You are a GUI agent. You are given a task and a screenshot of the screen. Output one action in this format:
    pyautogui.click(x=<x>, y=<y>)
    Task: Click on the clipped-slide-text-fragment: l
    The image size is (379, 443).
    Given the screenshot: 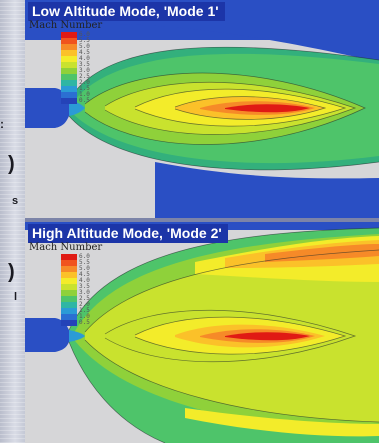 What is the action you would take?
    pyautogui.click(x=16, y=297)
    